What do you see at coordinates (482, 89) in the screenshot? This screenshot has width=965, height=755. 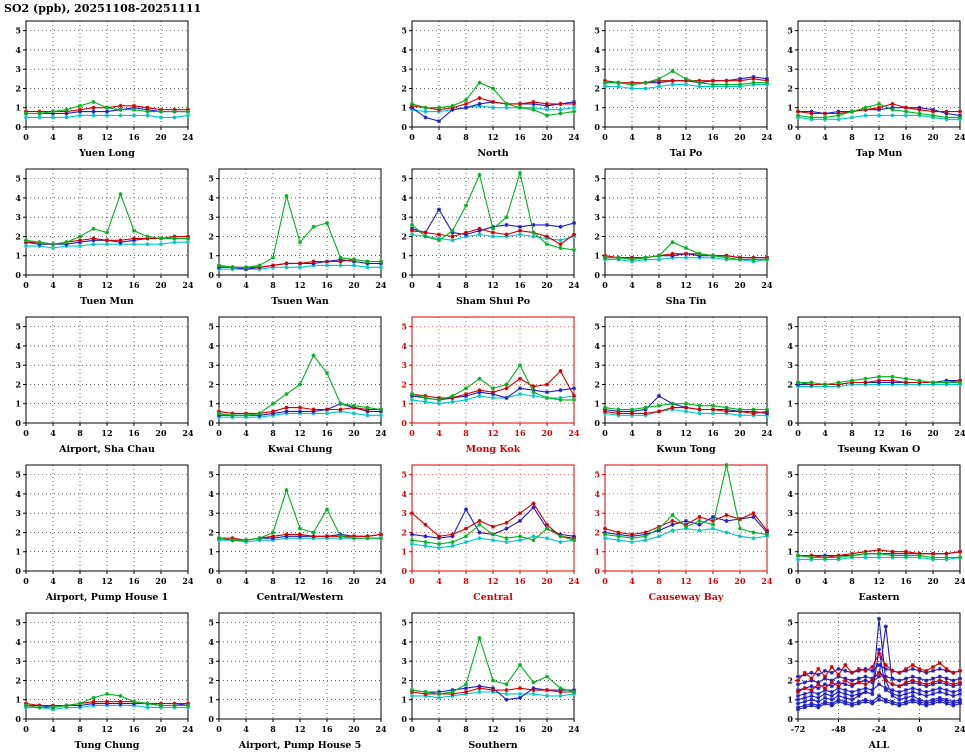 I see `panel-north: 0 1 2 3 4 5 0 4 8 12 16 20 24 North` at bounding box center [482, 89].